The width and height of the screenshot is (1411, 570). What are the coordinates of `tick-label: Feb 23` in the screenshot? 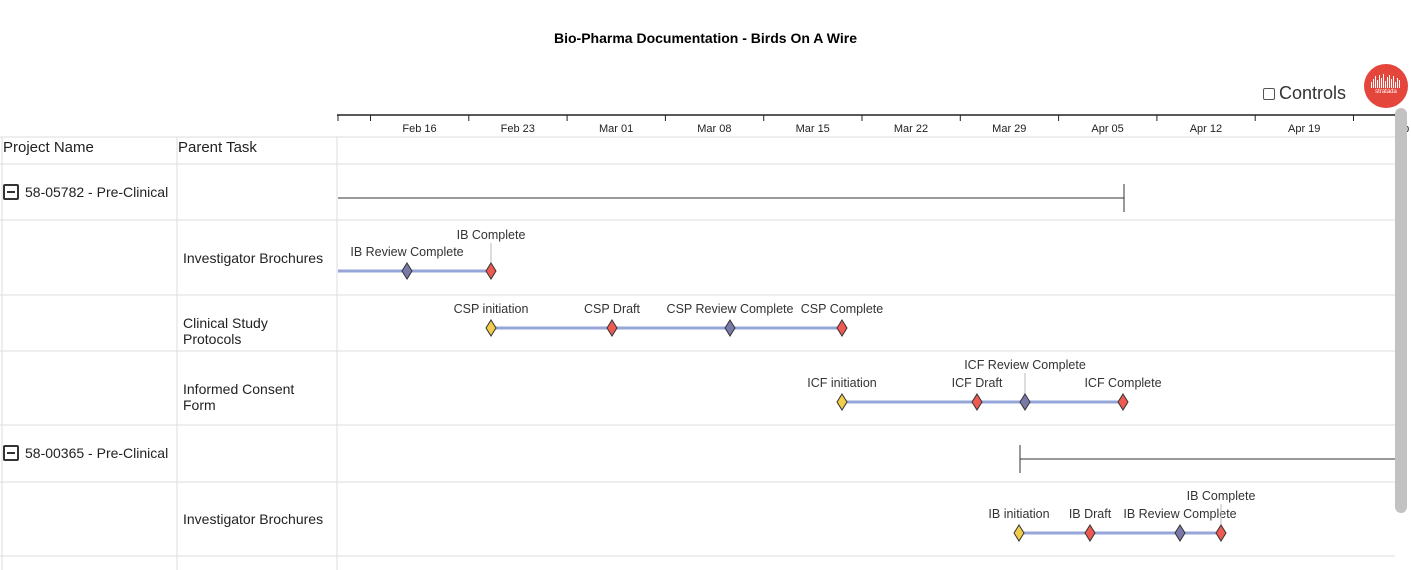 It's located at (518, 129).